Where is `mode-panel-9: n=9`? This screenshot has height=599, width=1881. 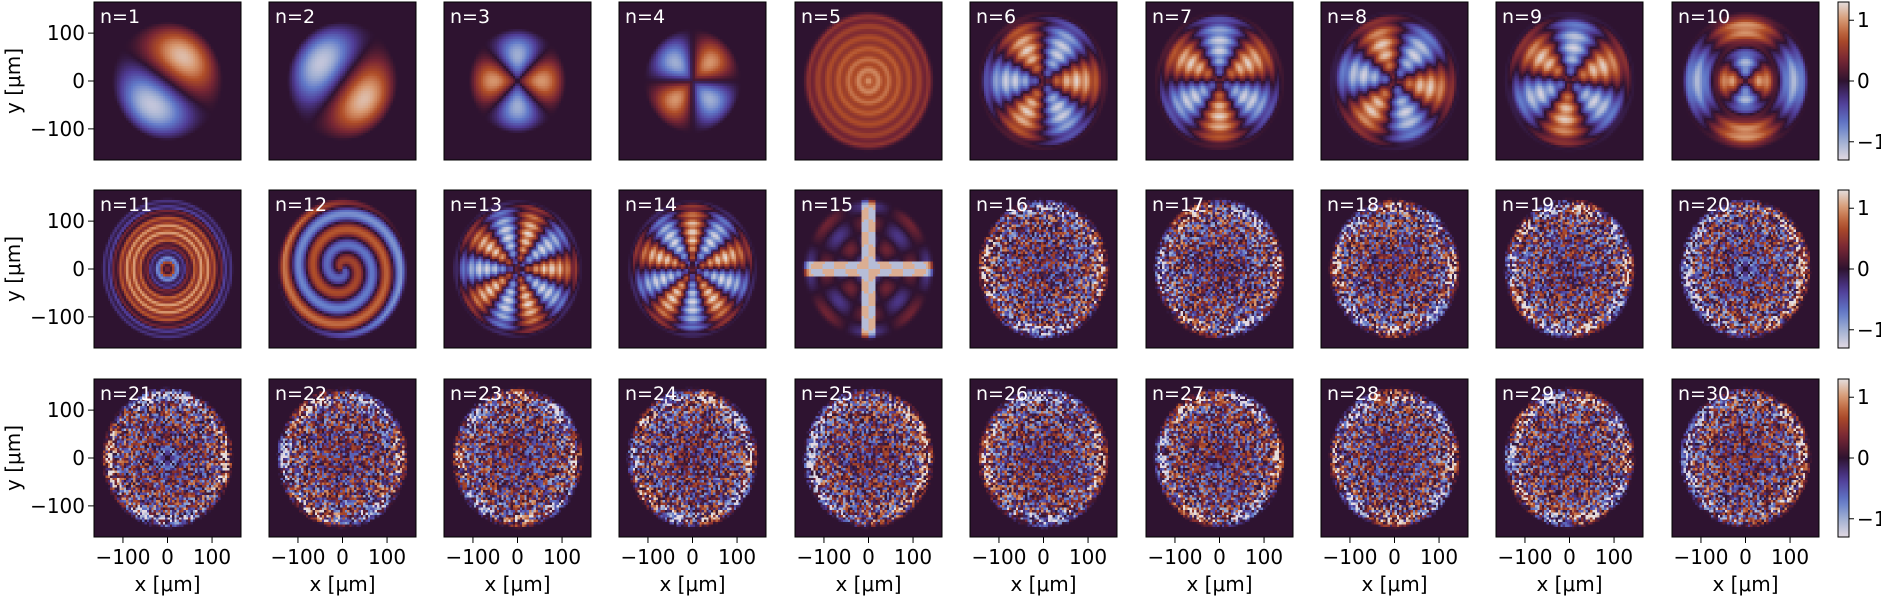 mode-panel-9: n=9 is located at coordinates (1569, 81).